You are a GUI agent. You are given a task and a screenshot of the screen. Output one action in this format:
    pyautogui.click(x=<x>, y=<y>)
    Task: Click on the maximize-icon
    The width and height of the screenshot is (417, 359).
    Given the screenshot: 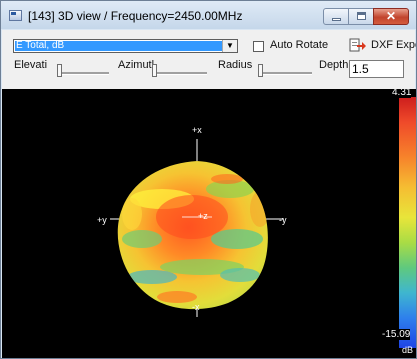 What is the action you would take?
    pyautogui.click(x=361, y=16)
    